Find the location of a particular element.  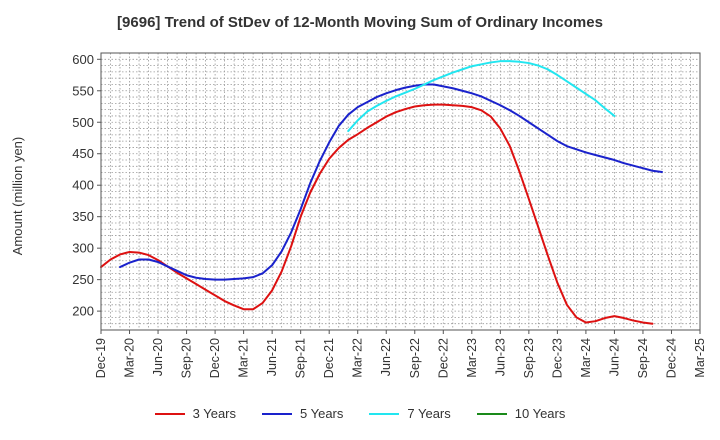

y-tick-label: 350 is located at coordinates (83, 216).